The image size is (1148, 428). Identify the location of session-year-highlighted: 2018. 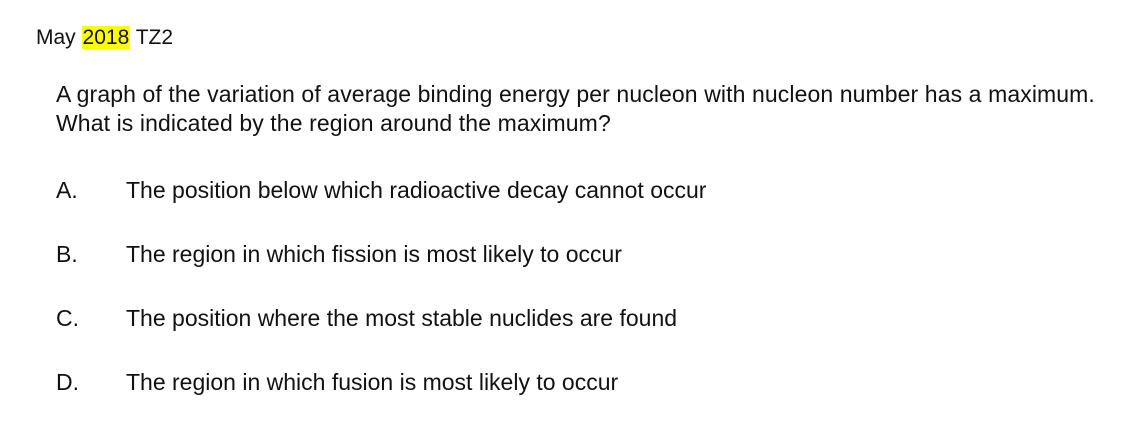
(106, 37).